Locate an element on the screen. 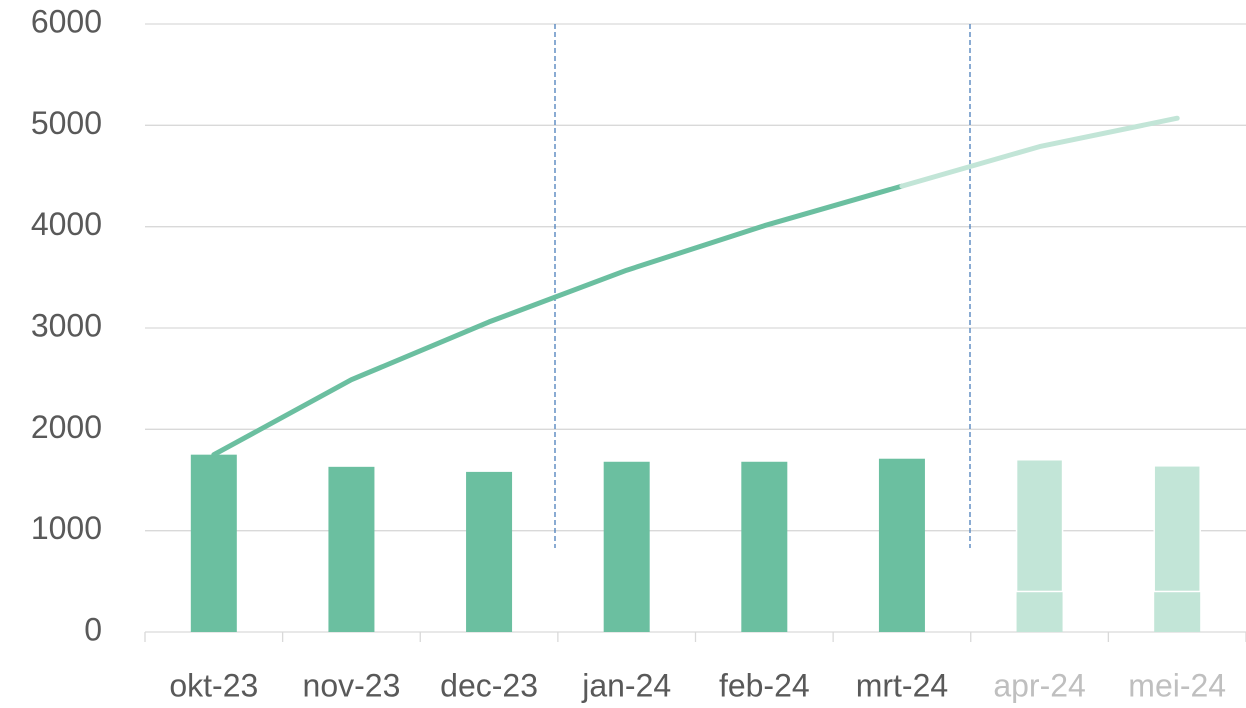  y-tick-label: 0 is located at coordinates (93, 629).